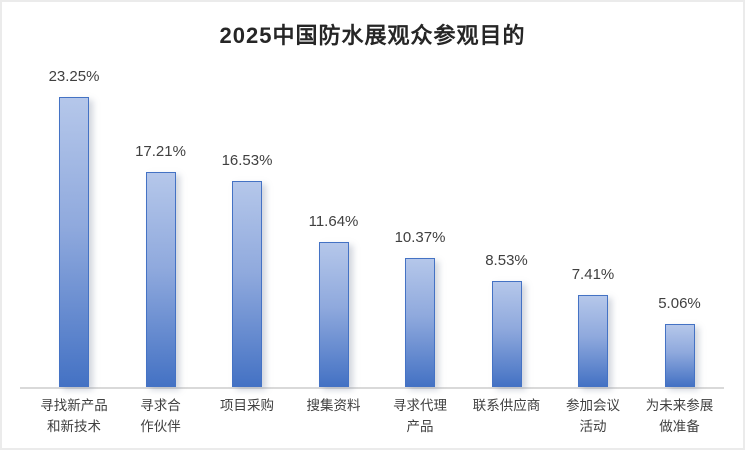 The image size is (745, 450). Describe the element at coordinates (160, 151) in the screenshot. I see `value-label: 17.21%` at that location.